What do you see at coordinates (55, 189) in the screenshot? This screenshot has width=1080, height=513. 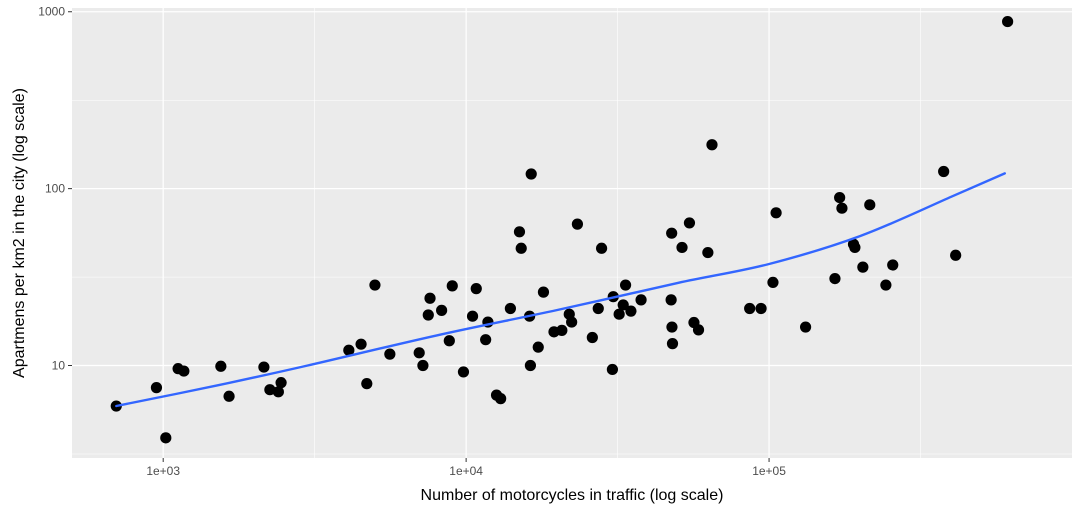 I see `y-tick-label: 100` at bounding box center [55, 189].